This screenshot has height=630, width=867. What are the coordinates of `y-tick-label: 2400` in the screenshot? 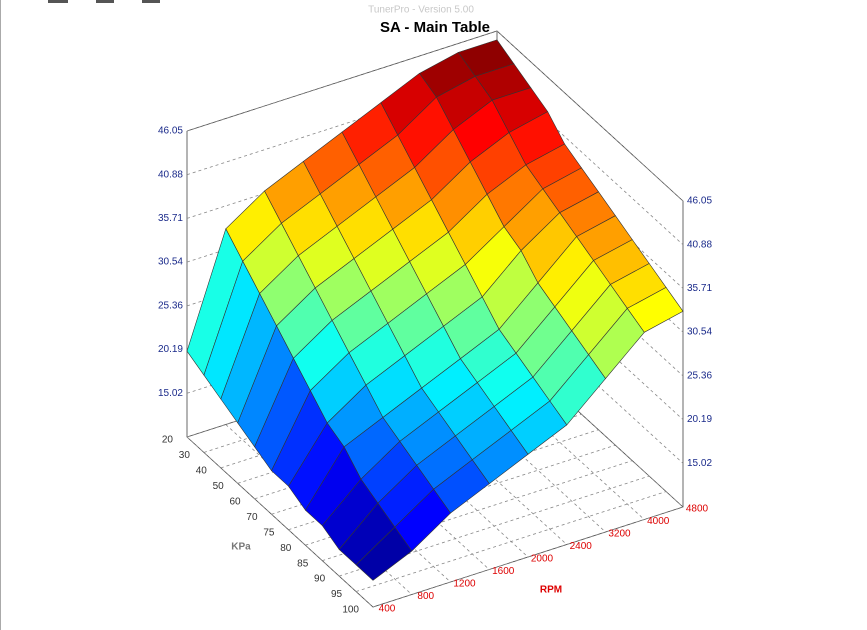 It's located at (581, 546).